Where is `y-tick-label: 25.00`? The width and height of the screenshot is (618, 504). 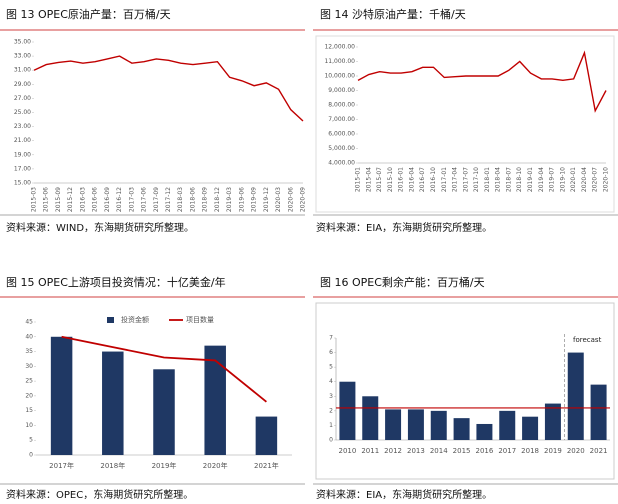
y-tick-label: 25.00 is located at coordinates (22, 112).